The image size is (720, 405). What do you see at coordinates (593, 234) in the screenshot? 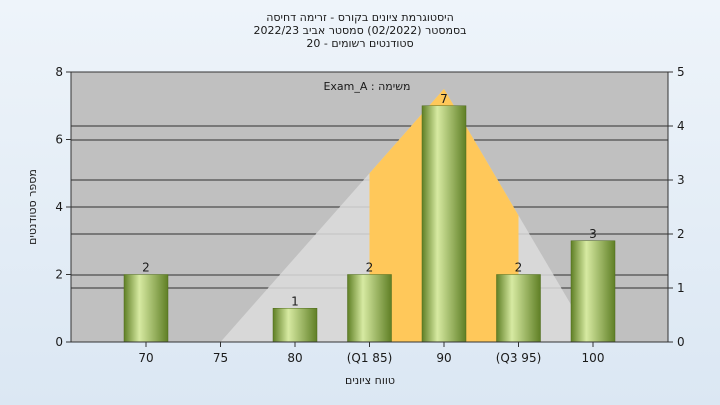
I see `data-label: 3` at bounding box center [593, 234].